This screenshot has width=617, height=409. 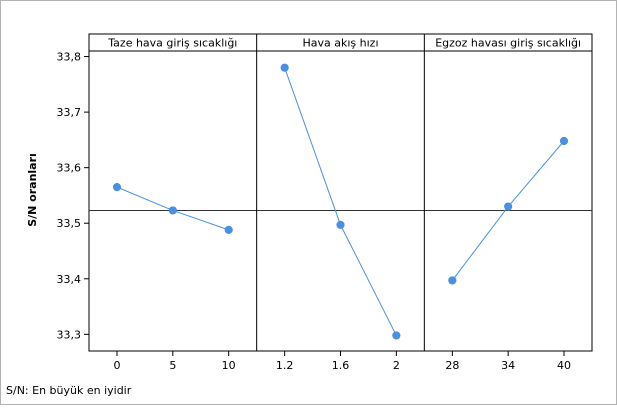 I want to click on x-tick-label: 1.2, so click(x=285, y=365).